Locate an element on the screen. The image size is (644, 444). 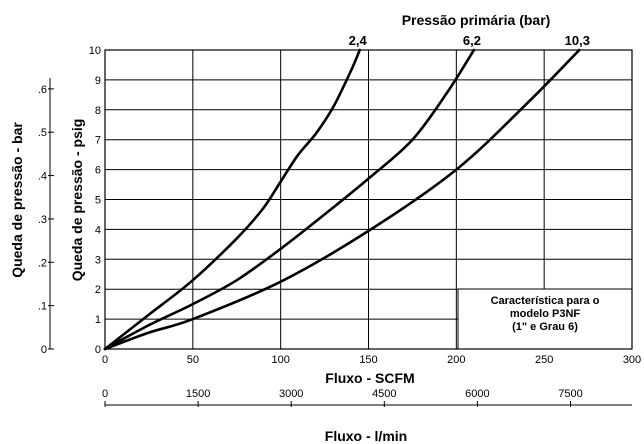
annotation-box is located at coordinates (544, 318).